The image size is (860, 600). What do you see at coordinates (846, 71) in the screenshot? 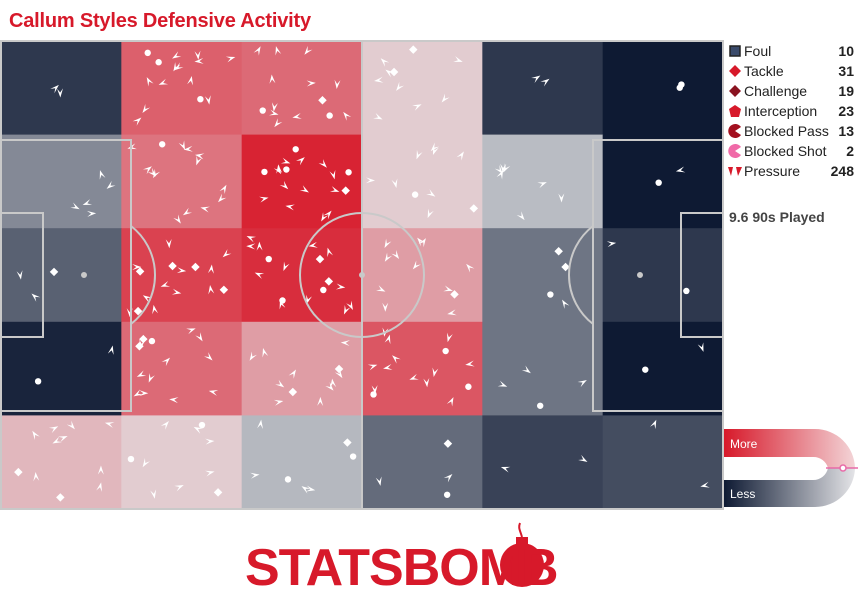
I see `legend-count: 31` at bounding box center [846, 71].